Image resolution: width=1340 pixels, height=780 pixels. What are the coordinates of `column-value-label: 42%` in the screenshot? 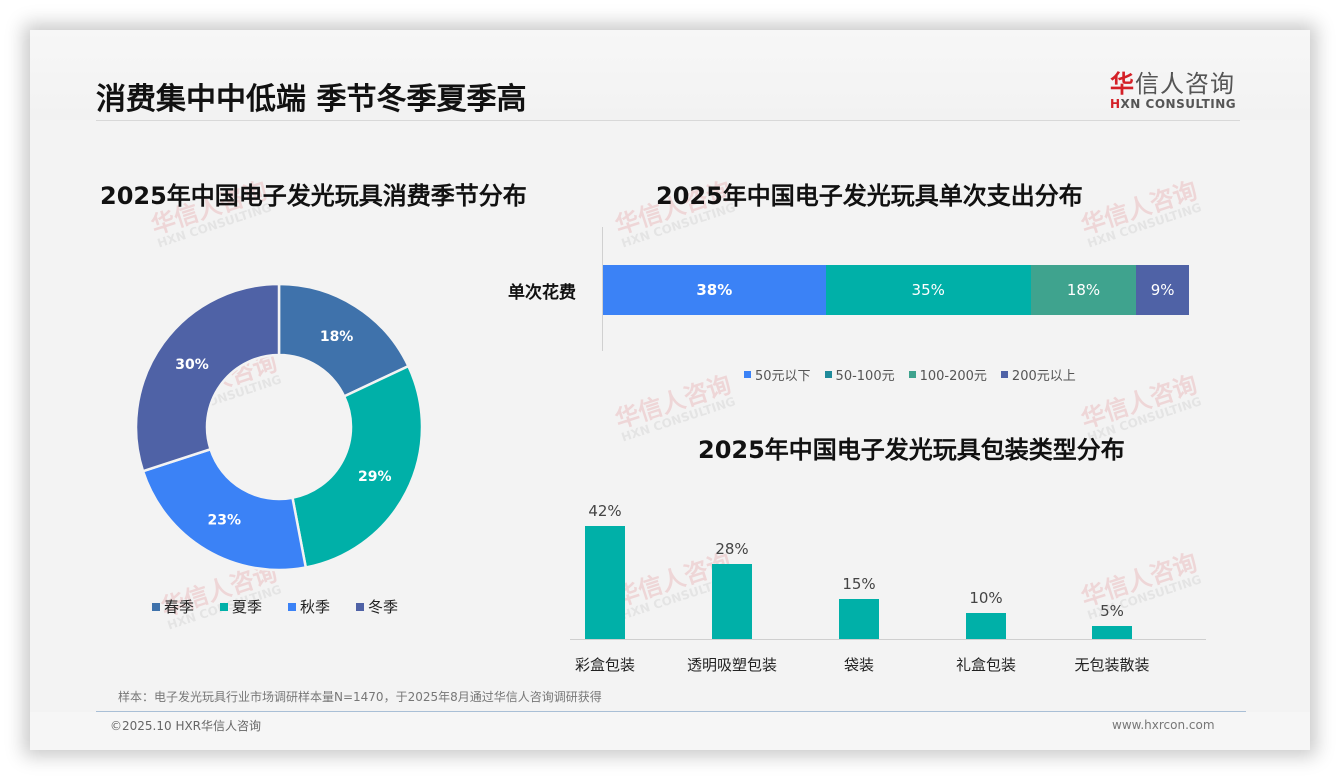 It's located at (605, 511).